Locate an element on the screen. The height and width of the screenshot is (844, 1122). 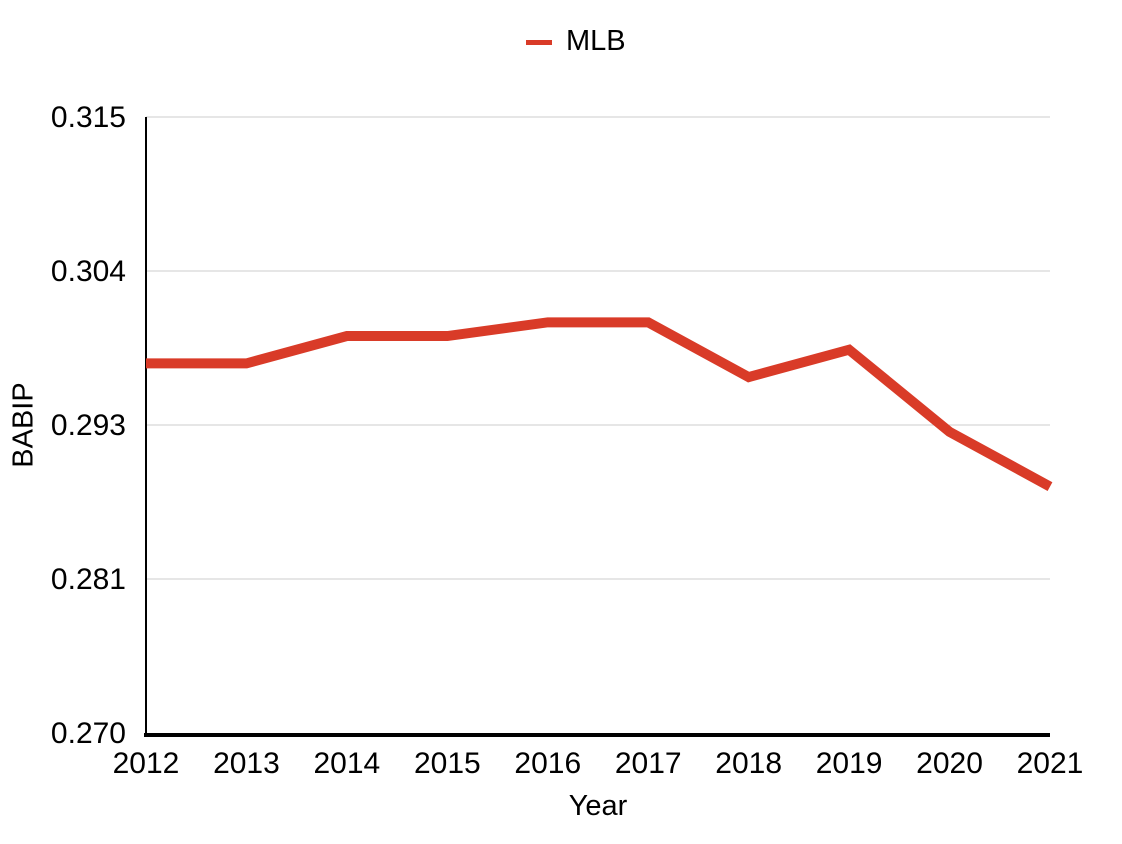
y-axis-title: BABIP is located at coordinates (23, 425).